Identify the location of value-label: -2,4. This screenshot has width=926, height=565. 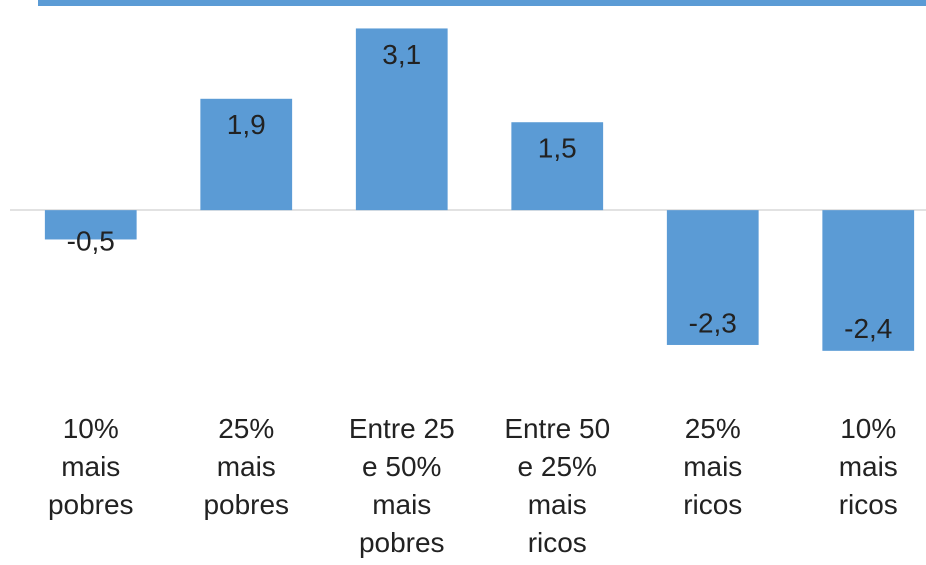
(868, 328).